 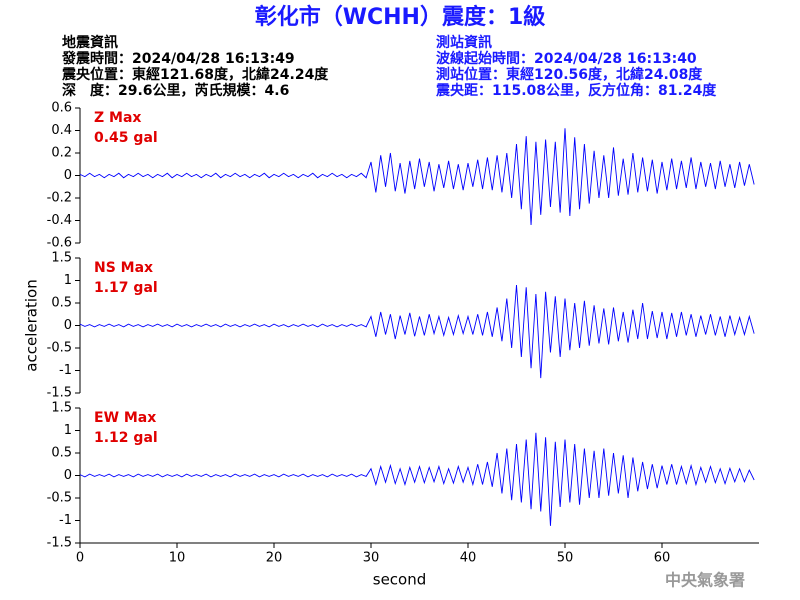 What do you see at coordinates (80, 558) in the screenshot?
I see `x-tick-label: 0` at bounding box center [80, 558].